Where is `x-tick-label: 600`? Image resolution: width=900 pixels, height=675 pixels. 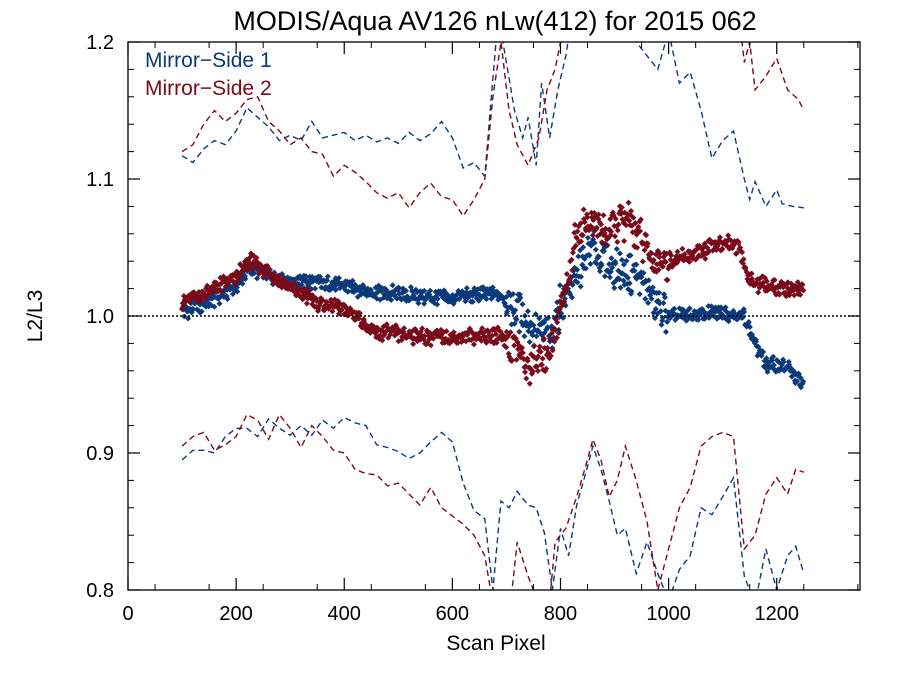
x-tick-label: 600 is located at coordinates (452, 614).